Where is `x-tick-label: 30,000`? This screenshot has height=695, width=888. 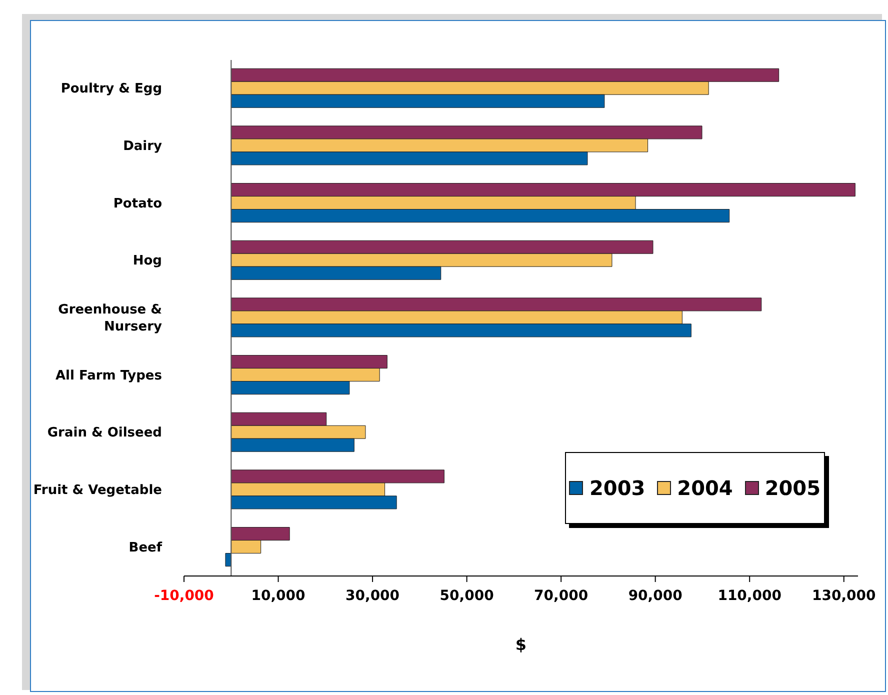 x-tick-label: 30,000 is located at coordinates (373, 596).